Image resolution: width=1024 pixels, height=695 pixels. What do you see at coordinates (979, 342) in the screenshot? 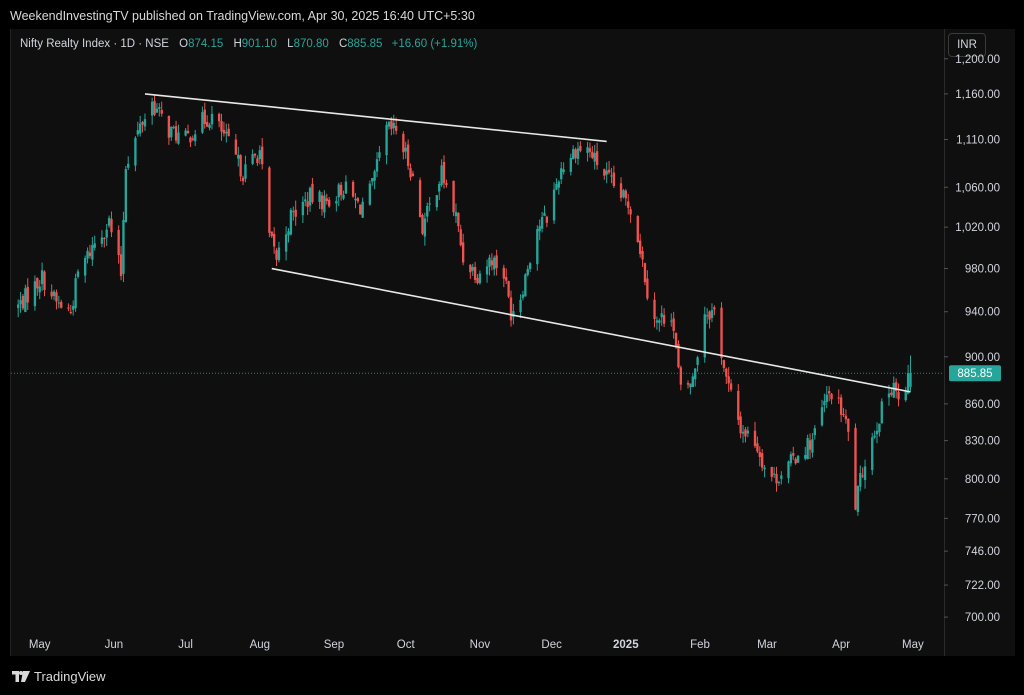
I see `price-axis` at bounding box center [979, 342].